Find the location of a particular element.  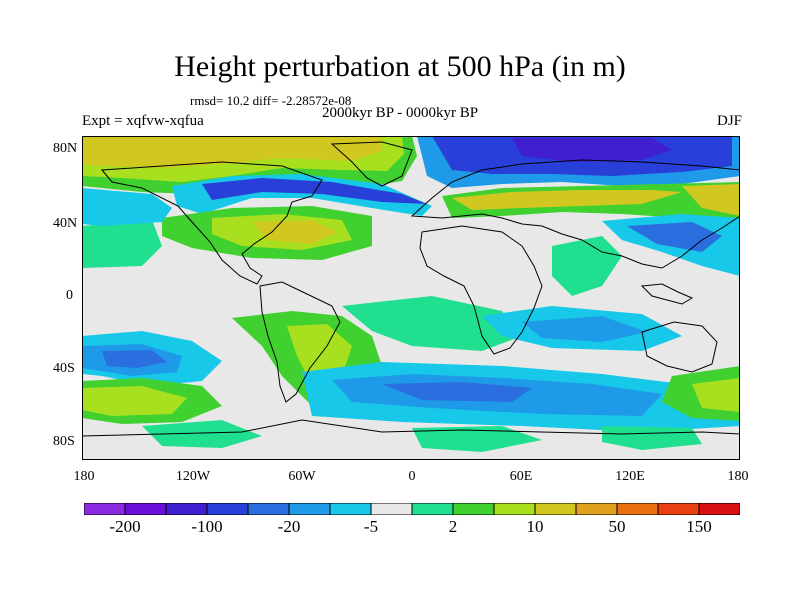

lat-label-80s: 80S is located at coordinates (64, 441).